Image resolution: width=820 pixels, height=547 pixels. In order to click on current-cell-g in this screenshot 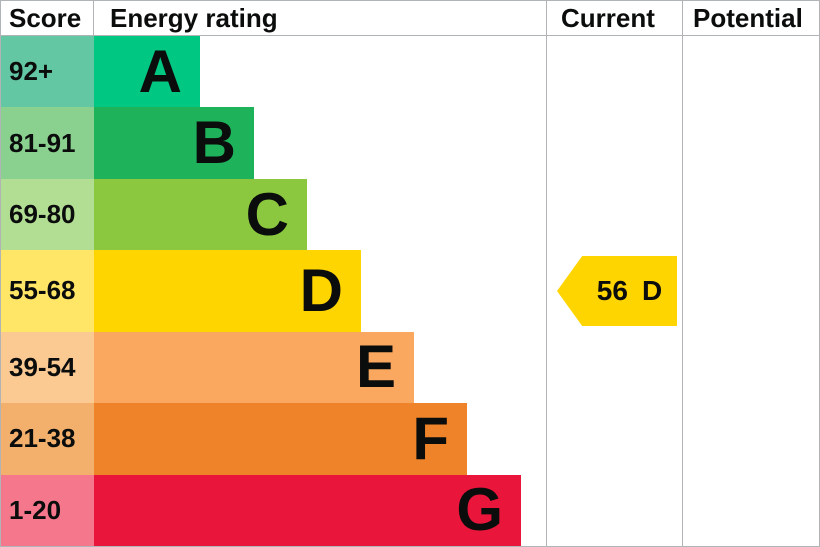, I will do `click(614, 510)`.